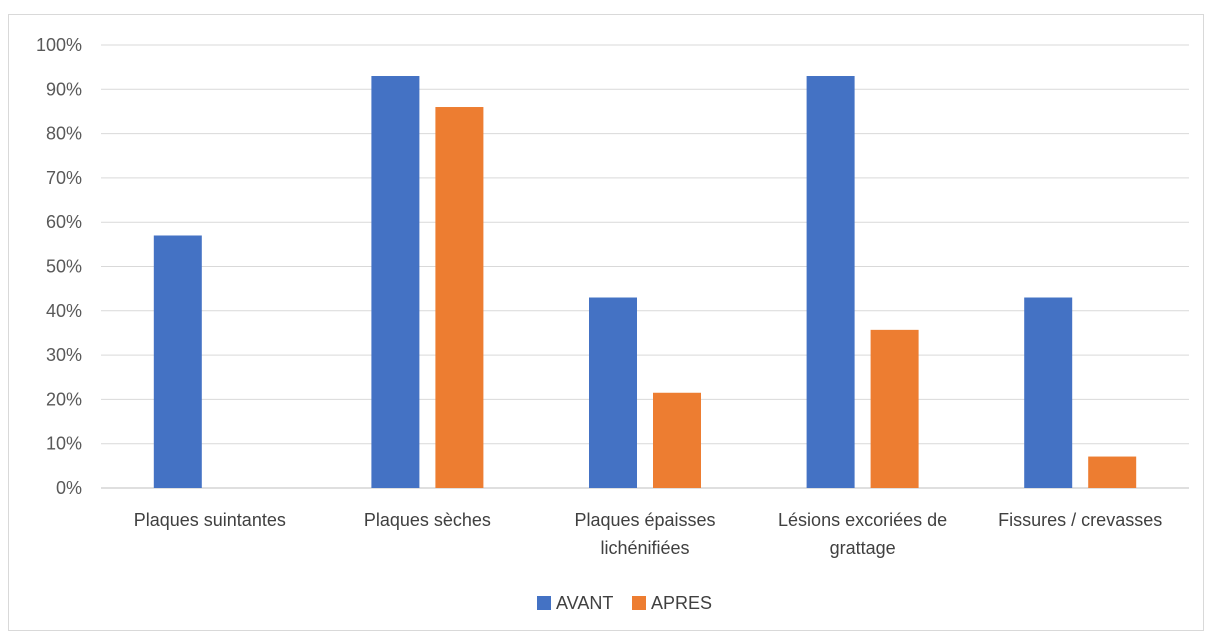 The width and height of the screenshot is (1206, 633). Describe the element at coordinates (64, 355) in the screenshot. I see `y-tick-label: 30%` at that location.